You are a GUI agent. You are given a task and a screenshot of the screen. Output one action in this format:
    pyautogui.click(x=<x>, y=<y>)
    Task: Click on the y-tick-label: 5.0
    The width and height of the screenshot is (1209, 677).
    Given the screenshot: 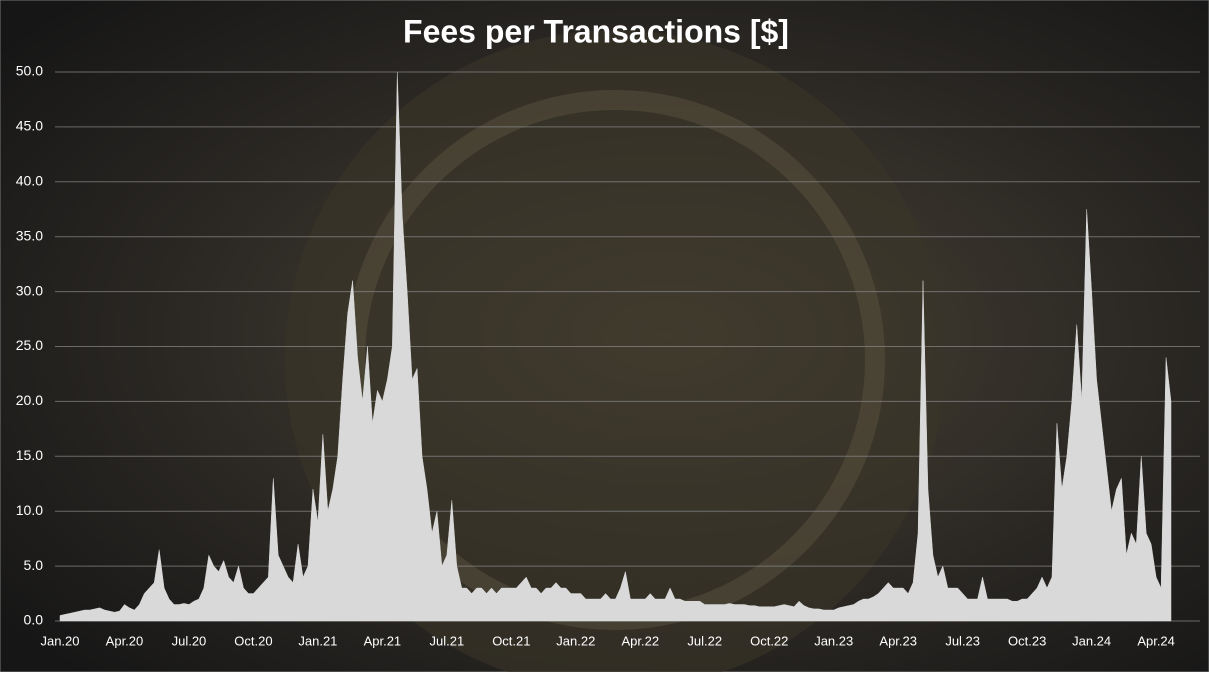 What is the action you would take?
    pyautogui.click(x=34, y=565)
    